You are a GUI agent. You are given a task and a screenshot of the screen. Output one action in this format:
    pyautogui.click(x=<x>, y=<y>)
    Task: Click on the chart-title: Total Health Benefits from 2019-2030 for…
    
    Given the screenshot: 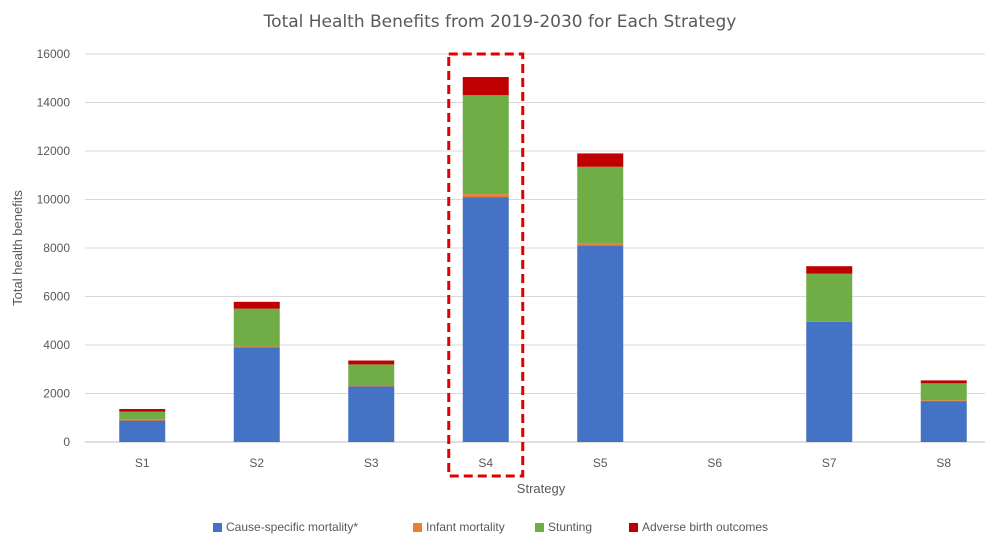 What is the action you would take?
    pyautogui.click(x=500, y=22)
    